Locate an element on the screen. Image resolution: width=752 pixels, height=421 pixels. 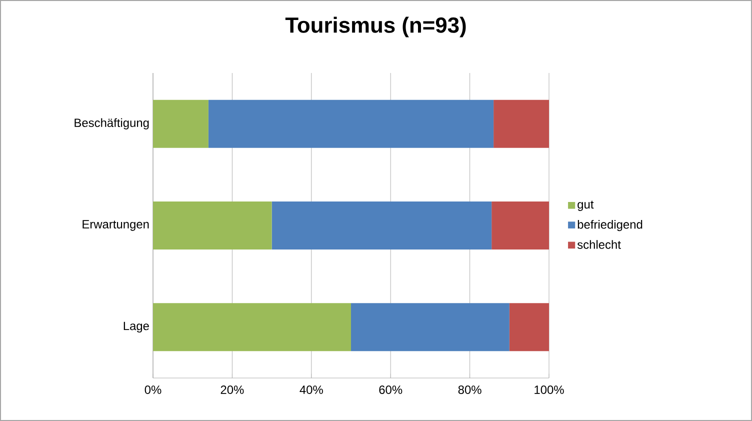
y-tick-label: Erwartungen is located at coordinates (115, 225).